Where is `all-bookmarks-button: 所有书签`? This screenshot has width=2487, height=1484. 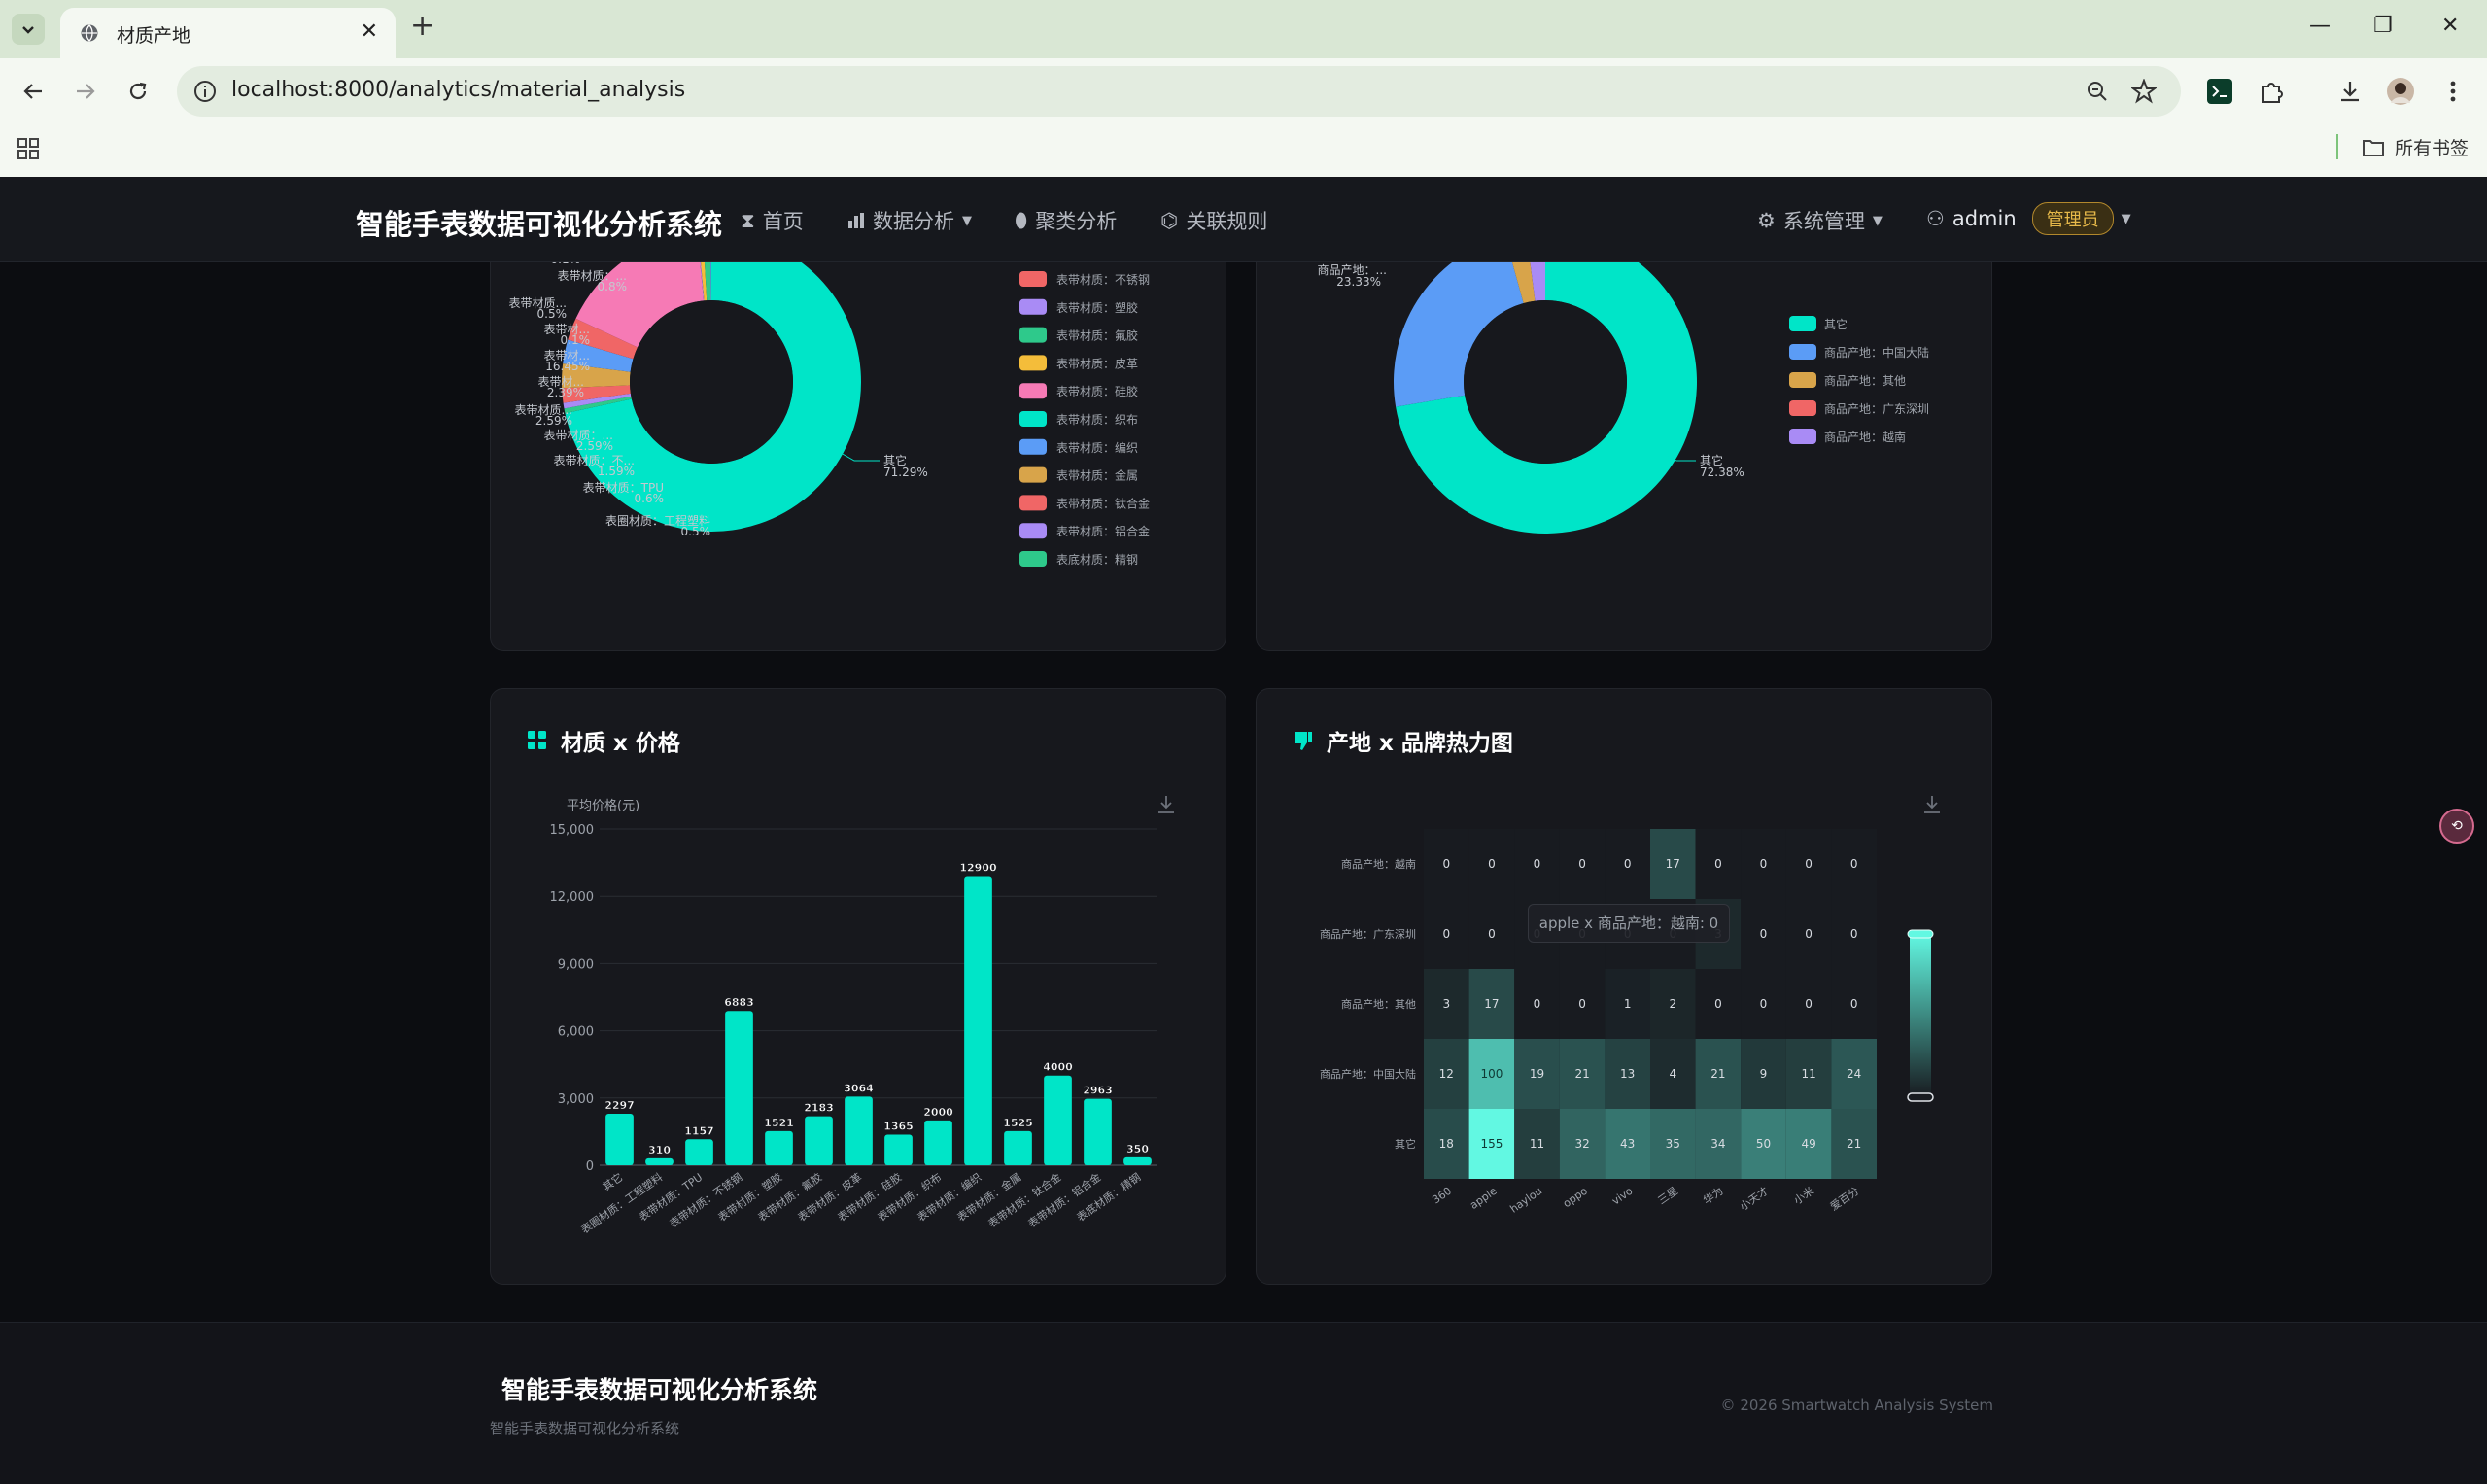 all-bookmarks-button: 所有书签 is located at coordinates (2416, 147).